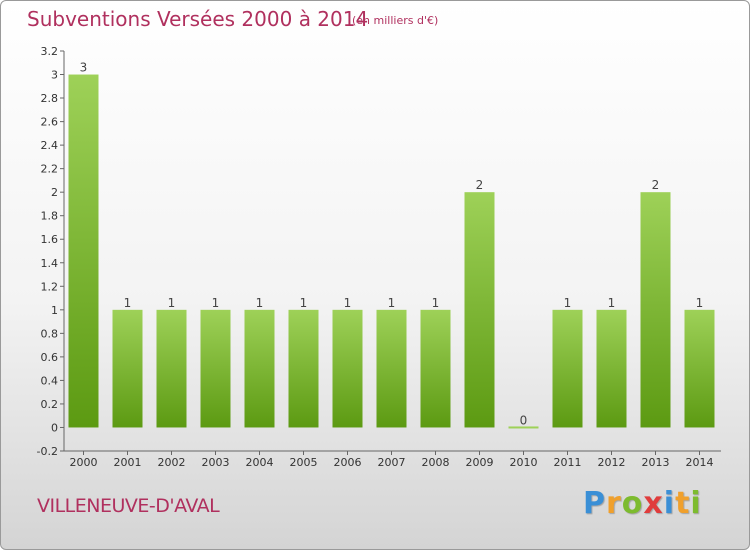 The height and width of the screenshot is (550, 750). What do you see at coordinates (656, 462) in the screenshot?
I see `x-tick-label: 2013` at bounding box center [656, 462].